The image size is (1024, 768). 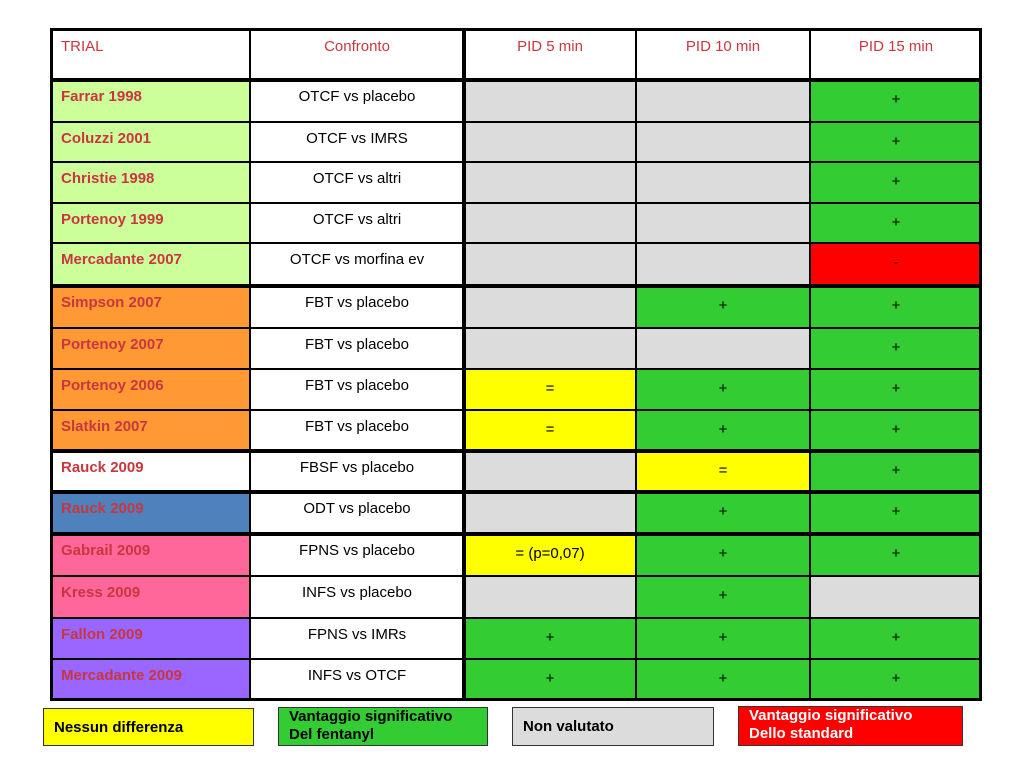 I want to click on header-confronto: Confronto, so click(x=357, y=54).